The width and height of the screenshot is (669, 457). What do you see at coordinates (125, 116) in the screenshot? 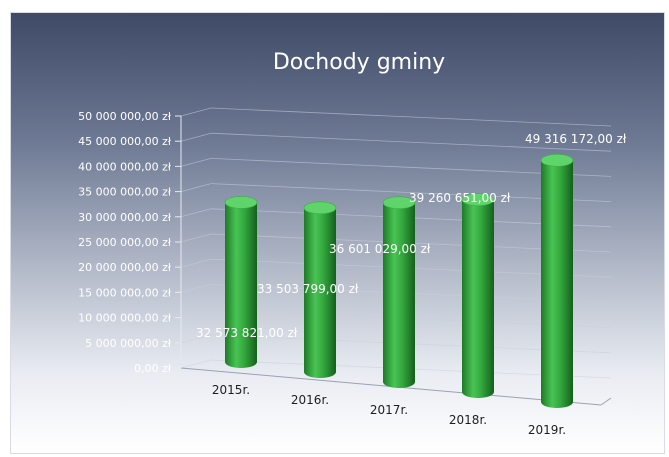
I see `y-tick-label: 50 000 000,00 zł` at bounding box center [125, 116].